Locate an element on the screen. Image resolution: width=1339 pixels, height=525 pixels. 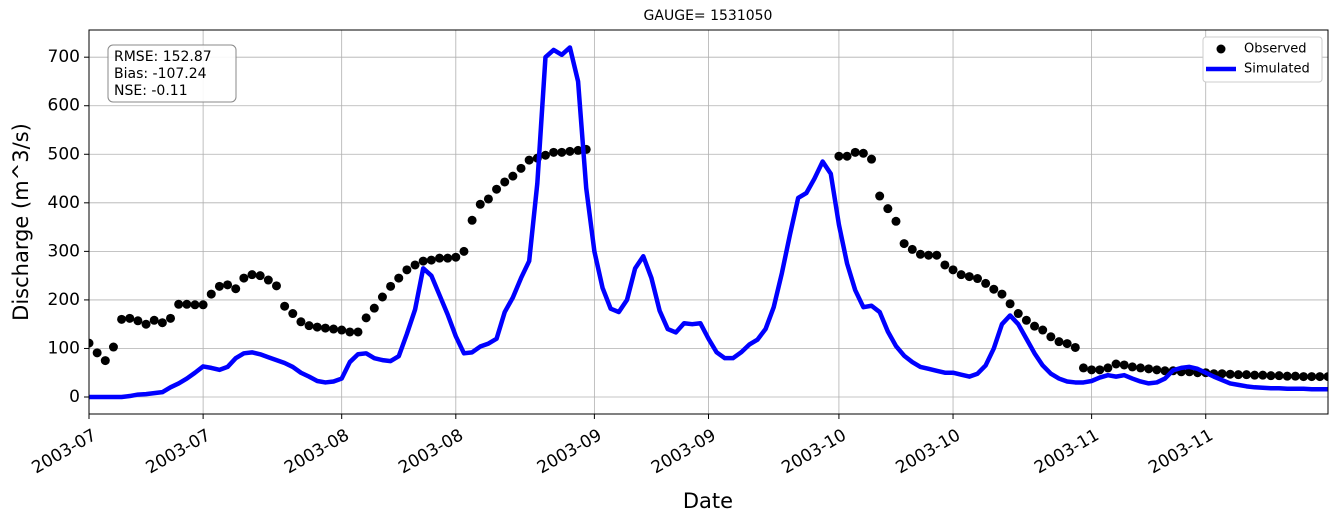
y-tick-label: 600 is located at coordinates (64, 106).